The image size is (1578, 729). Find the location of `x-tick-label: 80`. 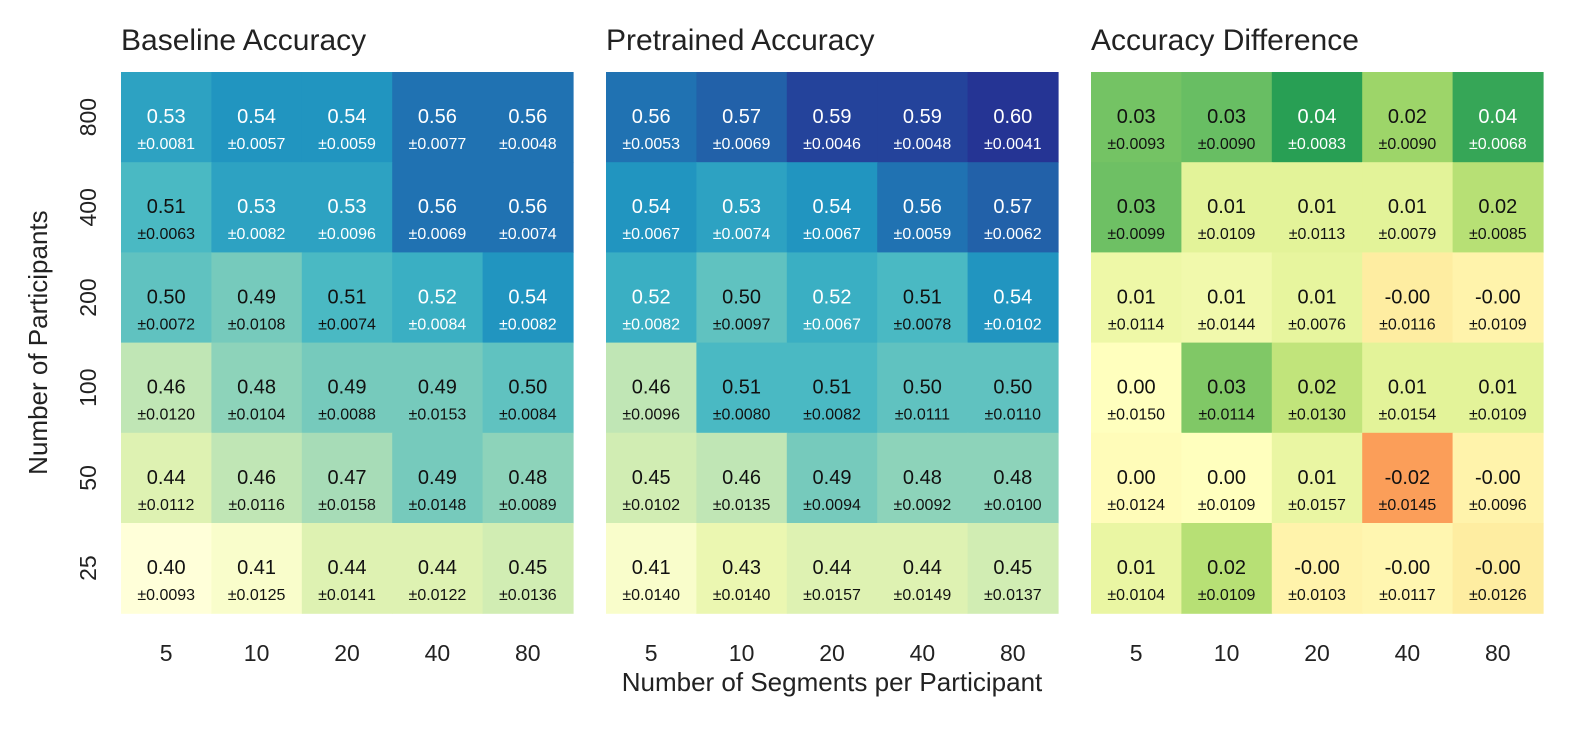

x-tick-label: 80 is located at coordinates (1013, 653).